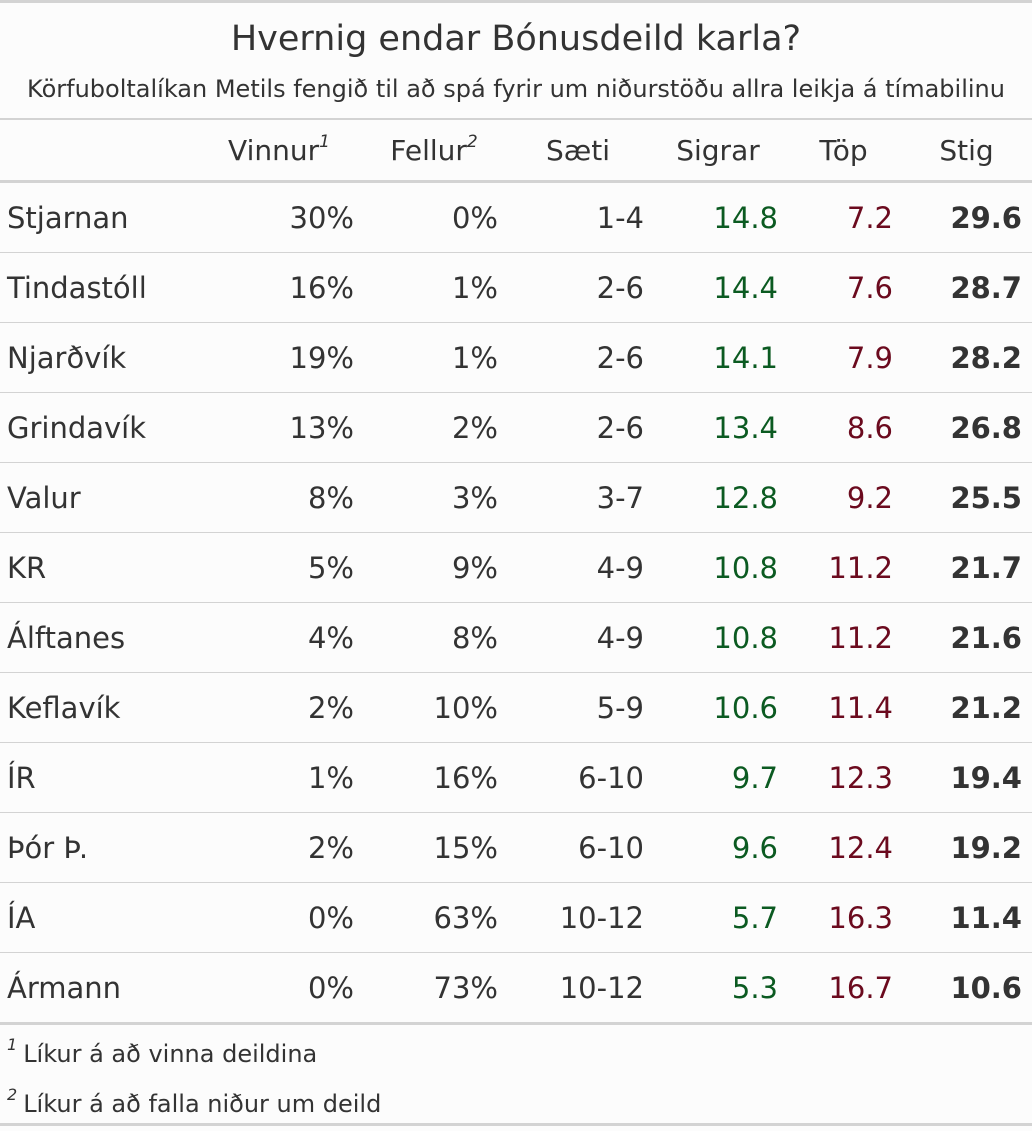  Describe the element at coordinates (718, 777) in the screenshot. I see `projected-wins: 9.7` at that location.